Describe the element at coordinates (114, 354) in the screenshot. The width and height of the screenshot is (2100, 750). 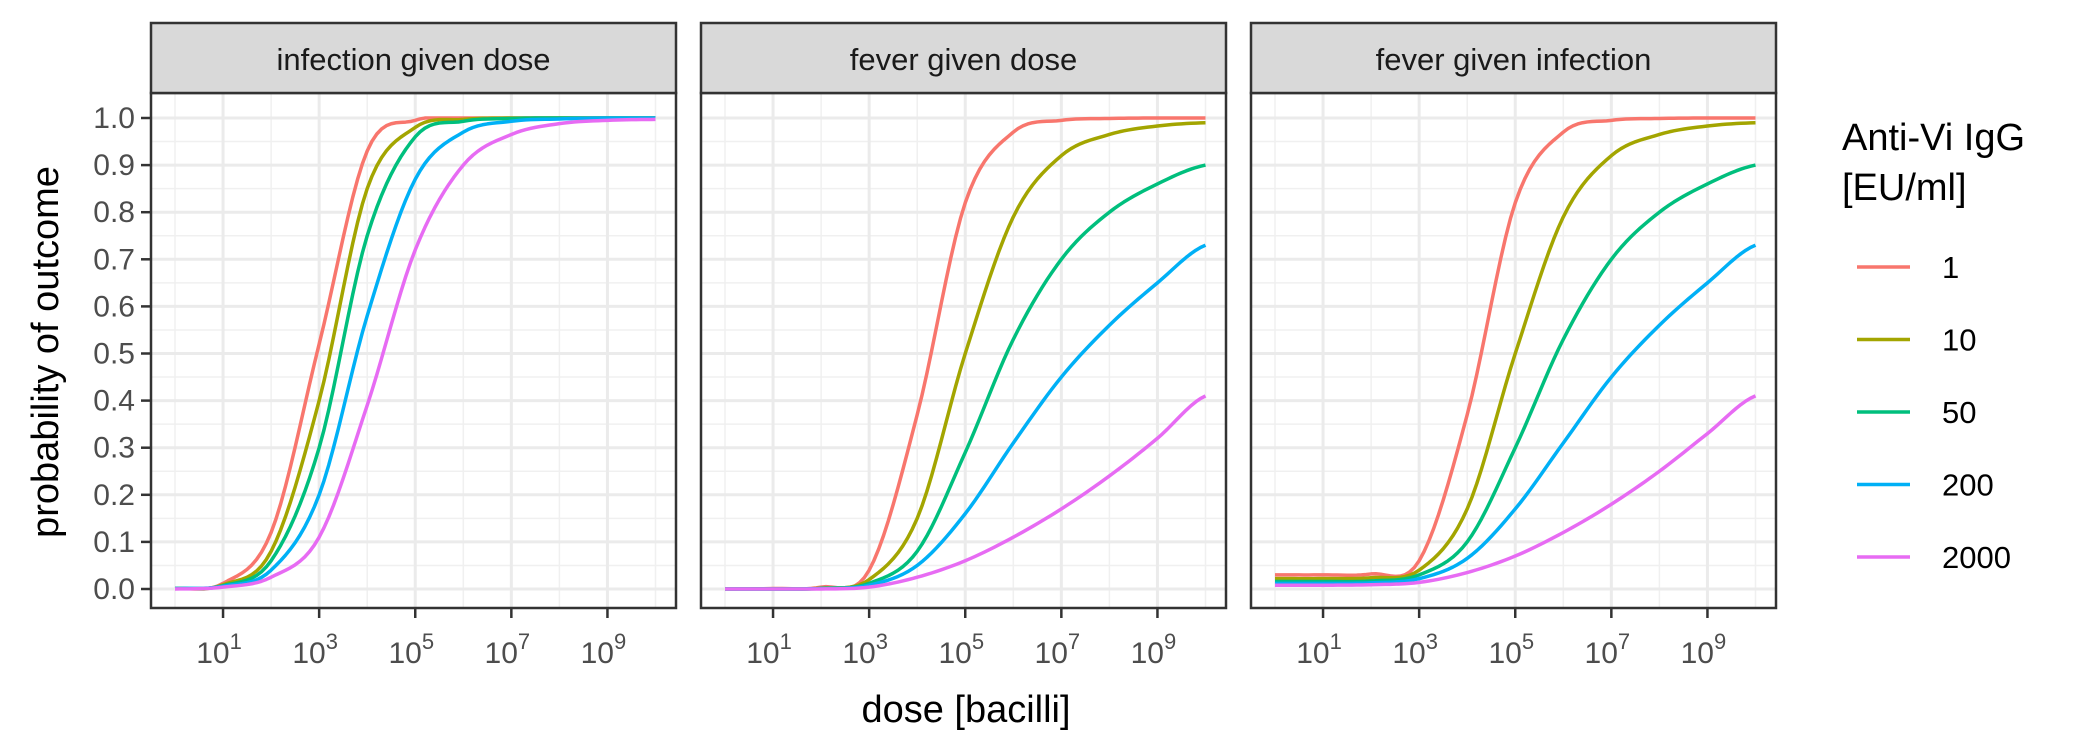
I see `y-tick-label: 0.5` at that location.